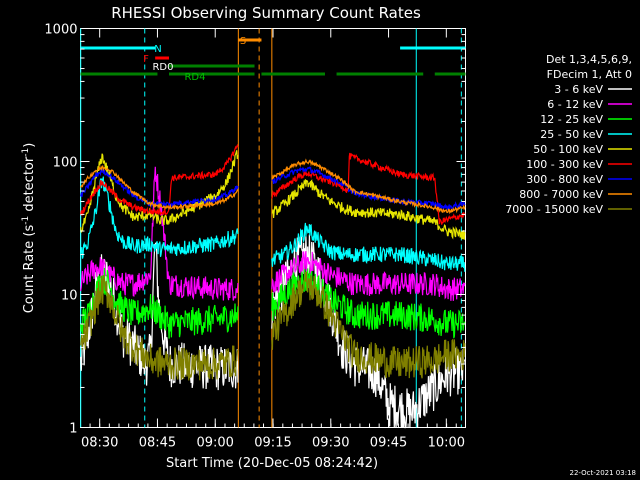 Image resolution: width=640 pixels, height=480 pixels. I want to click on y-axis-label: Count Rate (s-1 detector-1), so click(29, 228).